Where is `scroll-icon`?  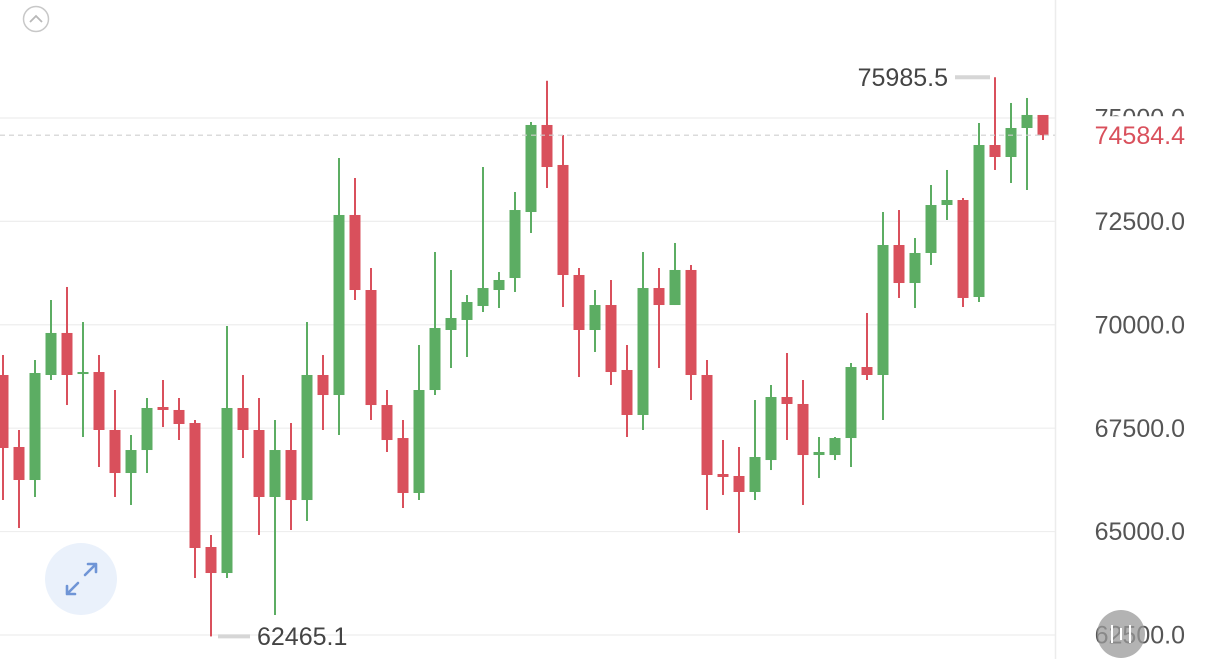 scroll-icon is located at coordinates (1121, 634).